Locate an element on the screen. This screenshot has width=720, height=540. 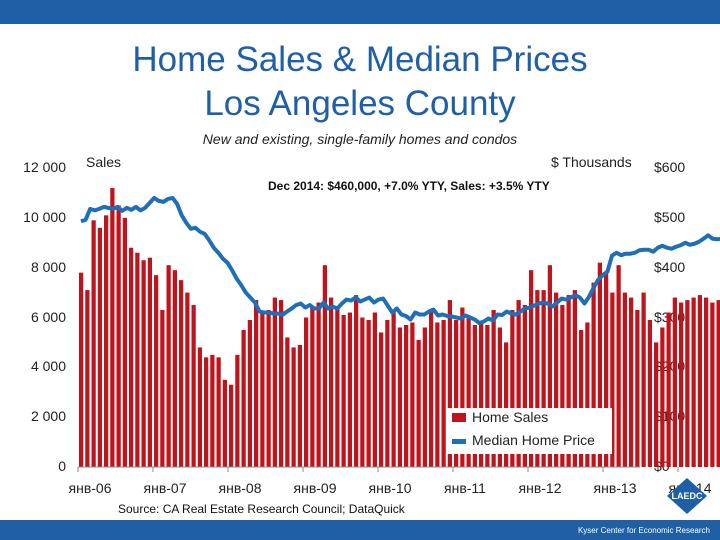
right-tick-label: $400 is located at coordinates (670, 266).